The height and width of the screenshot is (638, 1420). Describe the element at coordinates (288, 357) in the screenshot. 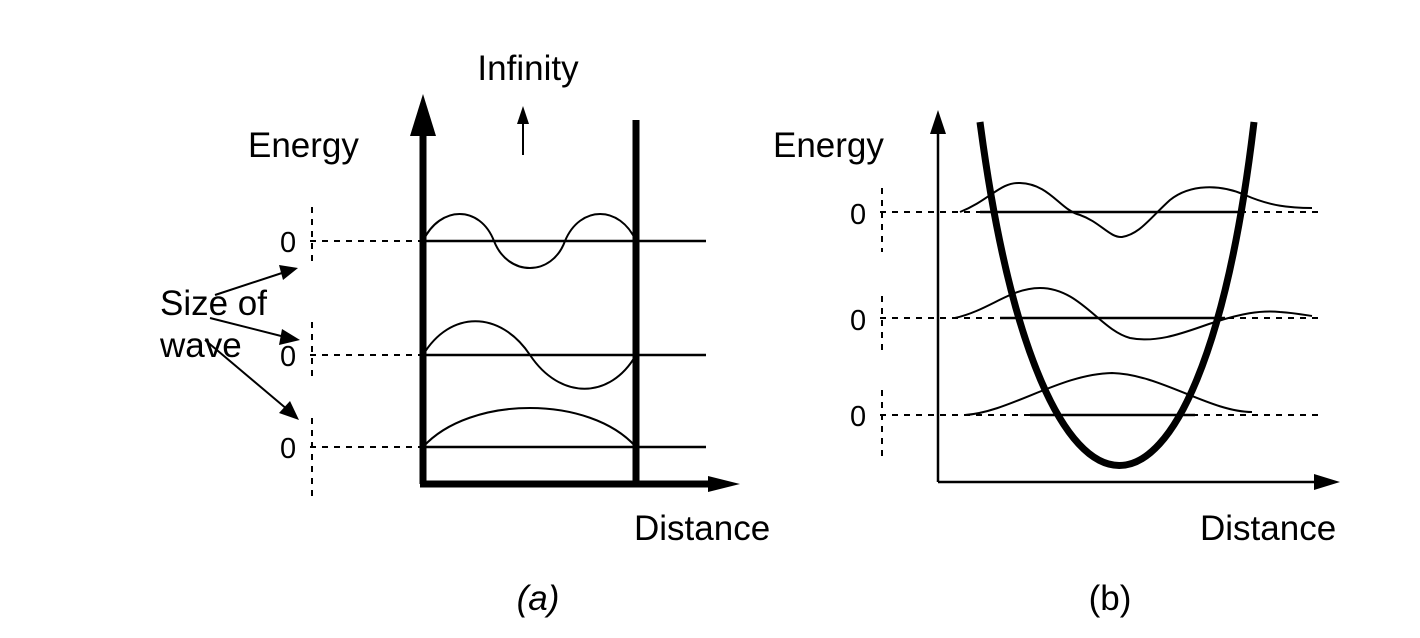

I see `zero-label-a-2: 0` at that location.